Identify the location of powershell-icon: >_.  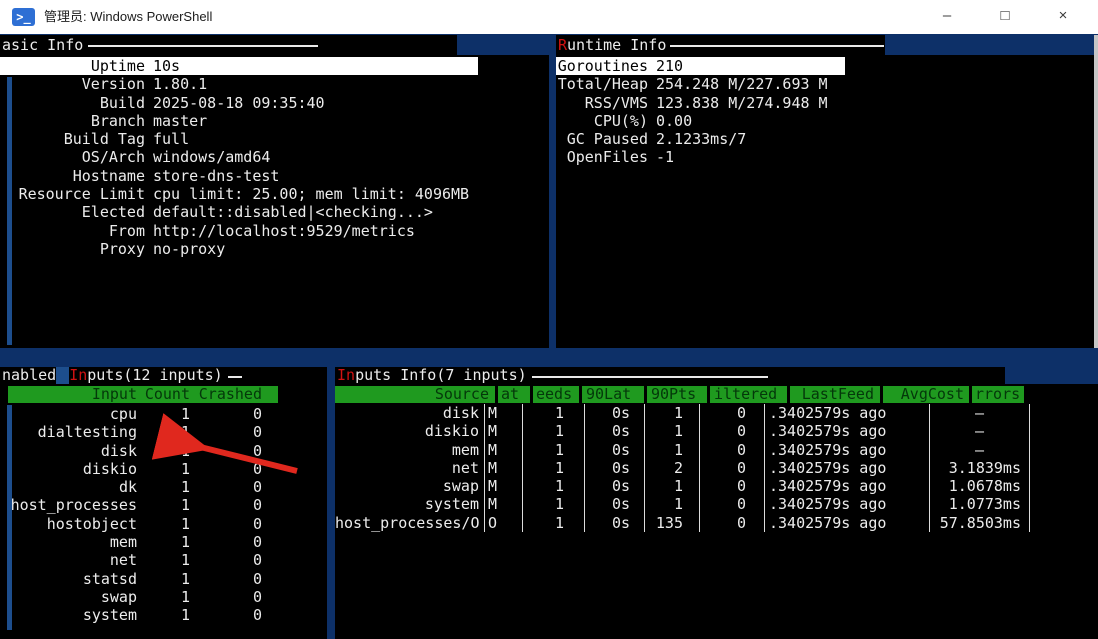
(23, 17).